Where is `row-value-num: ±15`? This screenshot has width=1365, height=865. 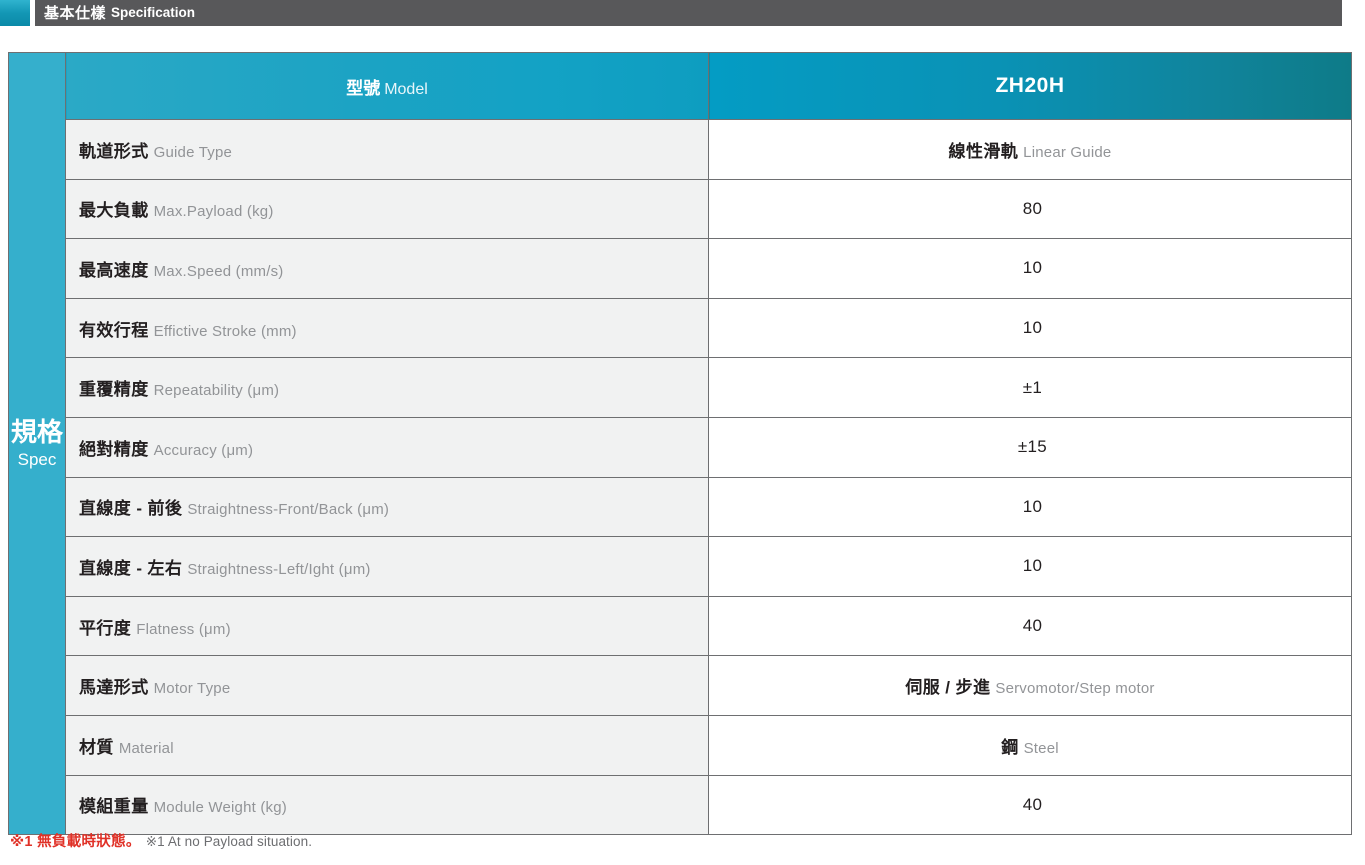 row-value-num: ±15 is located at coordinates (1032, 447).